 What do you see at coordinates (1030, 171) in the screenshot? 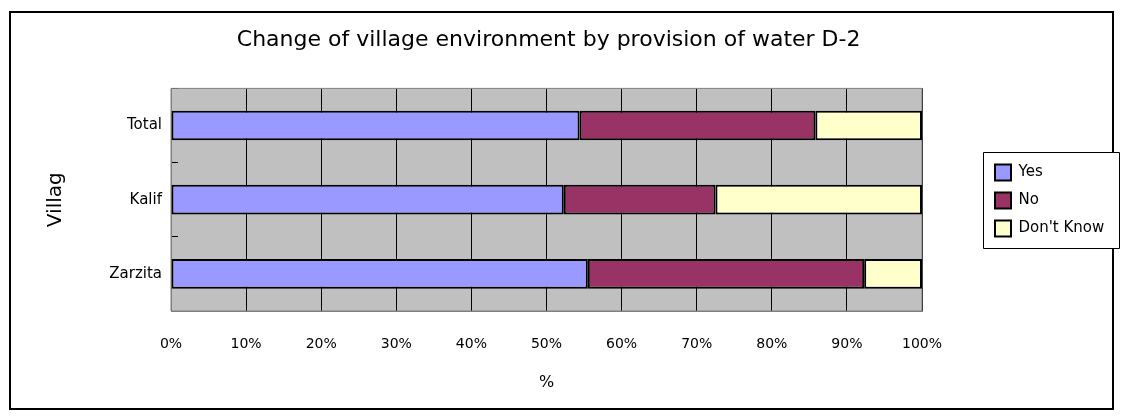
I see `legend-label: Yes` at bounding box center [1030, 171].